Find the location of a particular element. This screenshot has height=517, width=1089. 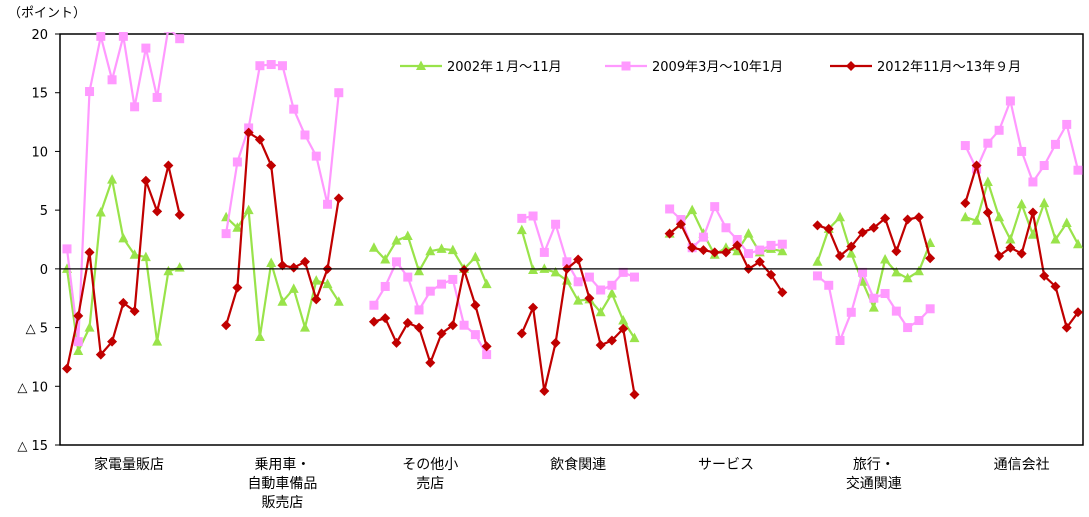

y-tick-label: 0 is located at coordinates (44, 270).